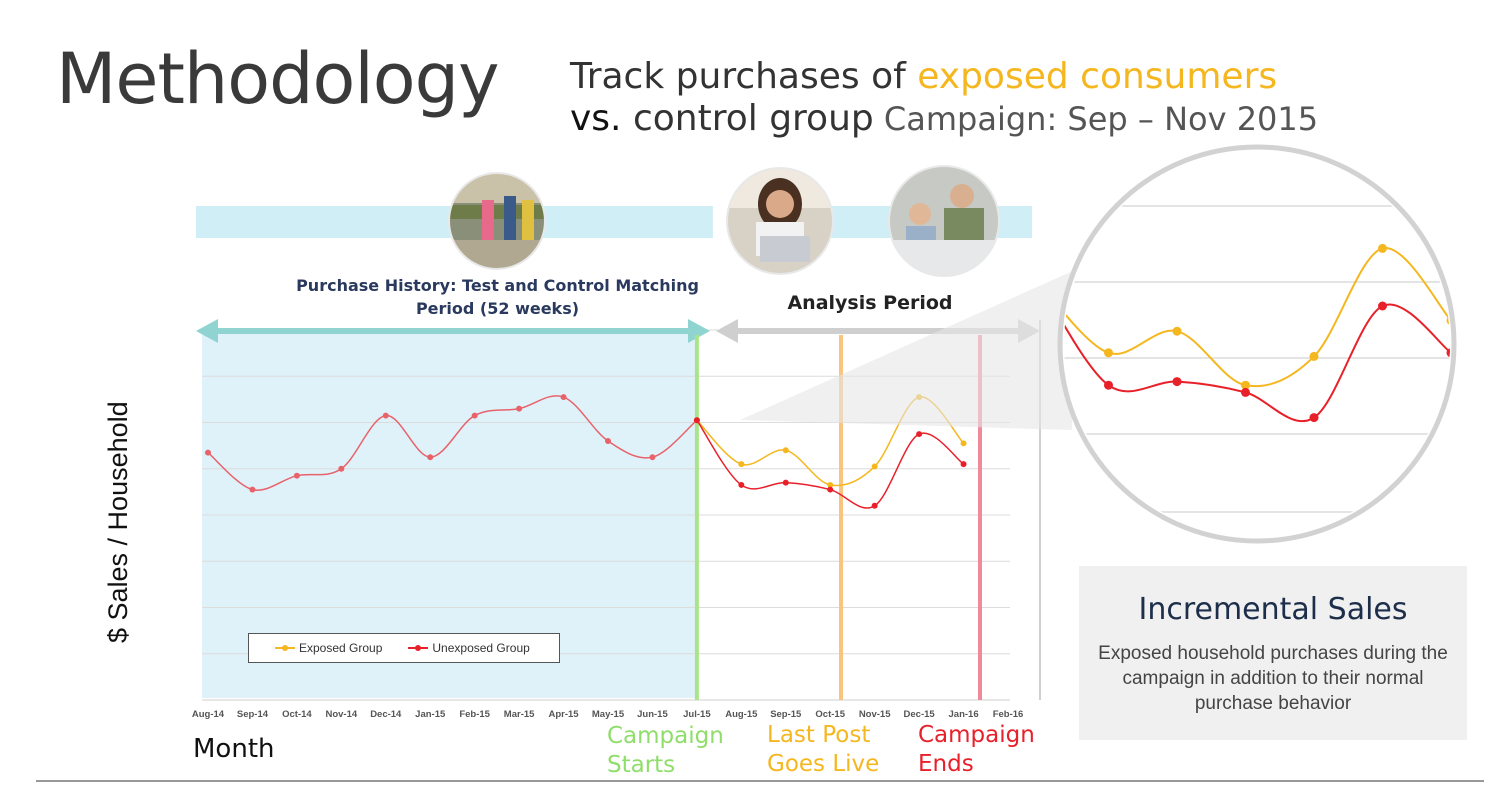 This screenshot has height=792, width=1511. Describe the element at coordinates (207, 331) in the screenshot. I see `history-arrow-head-left` at that location.